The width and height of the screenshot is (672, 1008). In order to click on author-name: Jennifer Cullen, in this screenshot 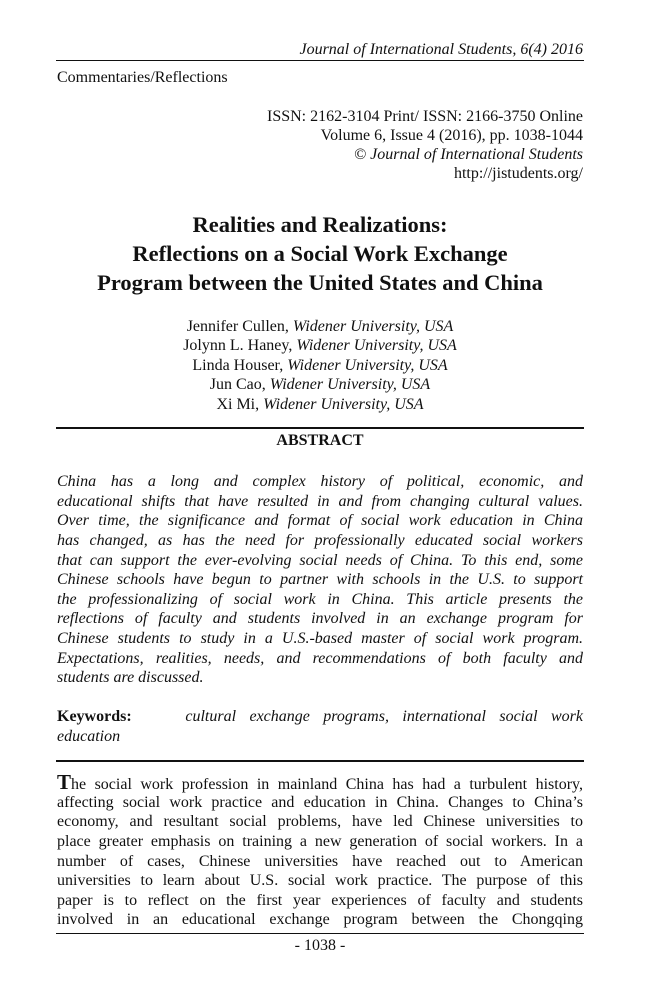, I will do `click(239, 326)`.